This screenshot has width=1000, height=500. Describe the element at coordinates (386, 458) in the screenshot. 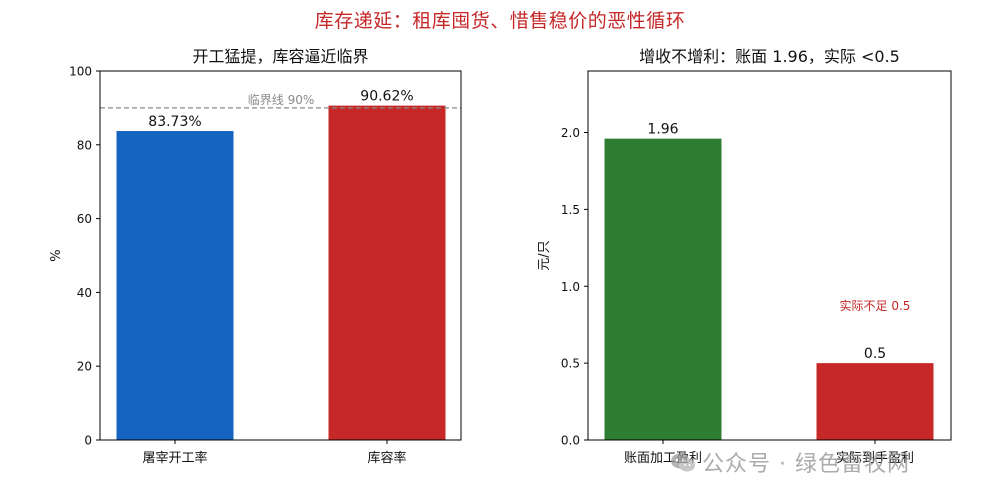

I see `chart1-xtick-label-2: 库容率` at that location.